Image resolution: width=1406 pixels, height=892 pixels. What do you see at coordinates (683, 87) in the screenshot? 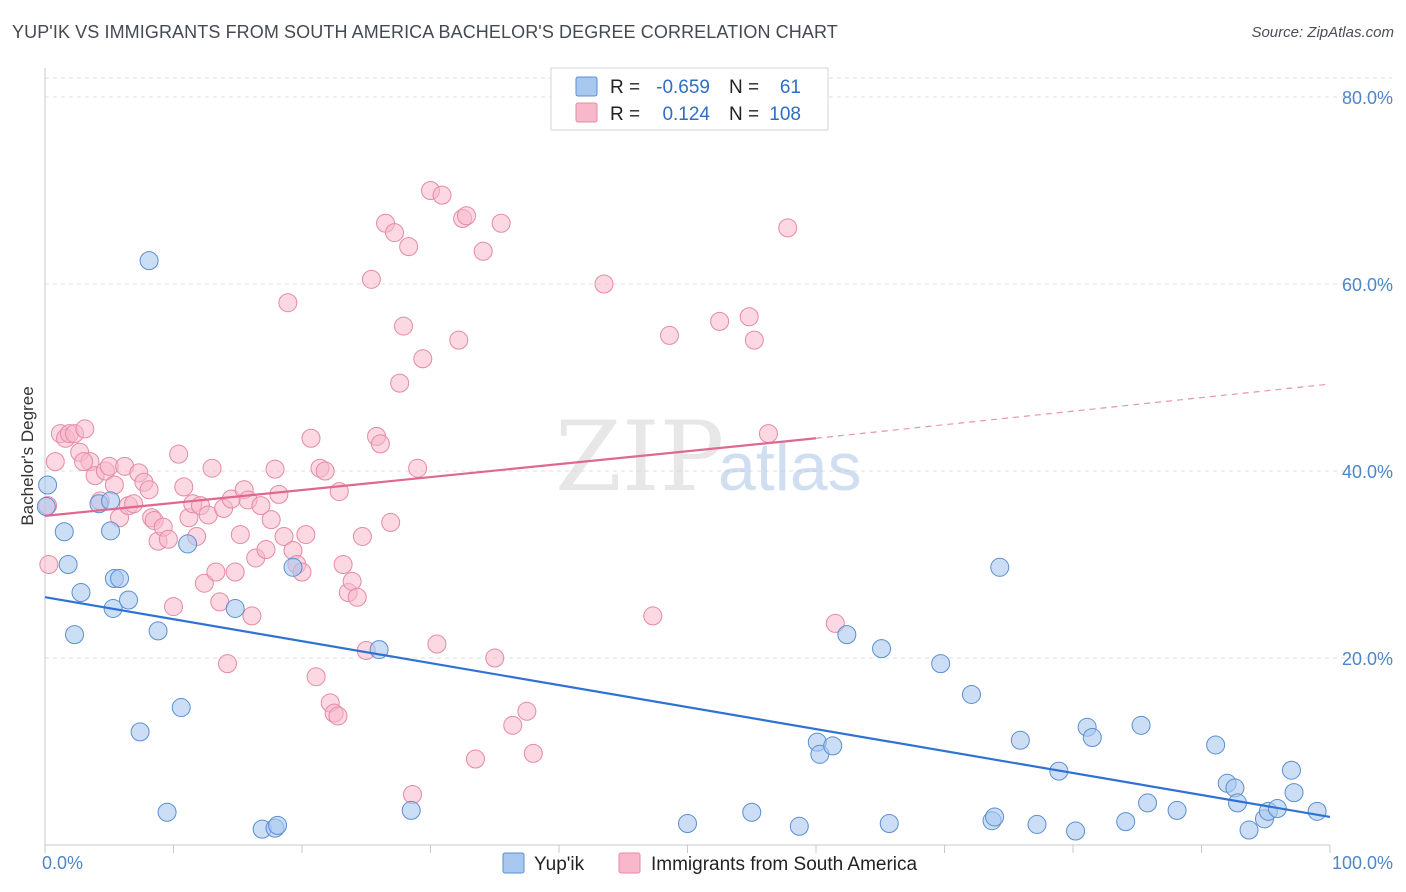
I see `legend-r-value-1: -0.659` at bounding box center [683, 87].